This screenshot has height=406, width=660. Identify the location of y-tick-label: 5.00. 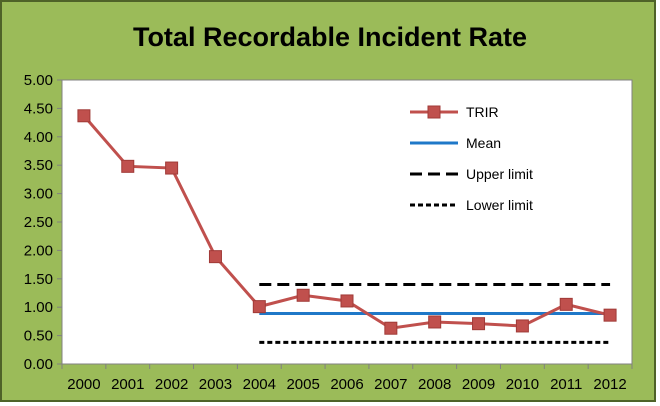
(38, 80).